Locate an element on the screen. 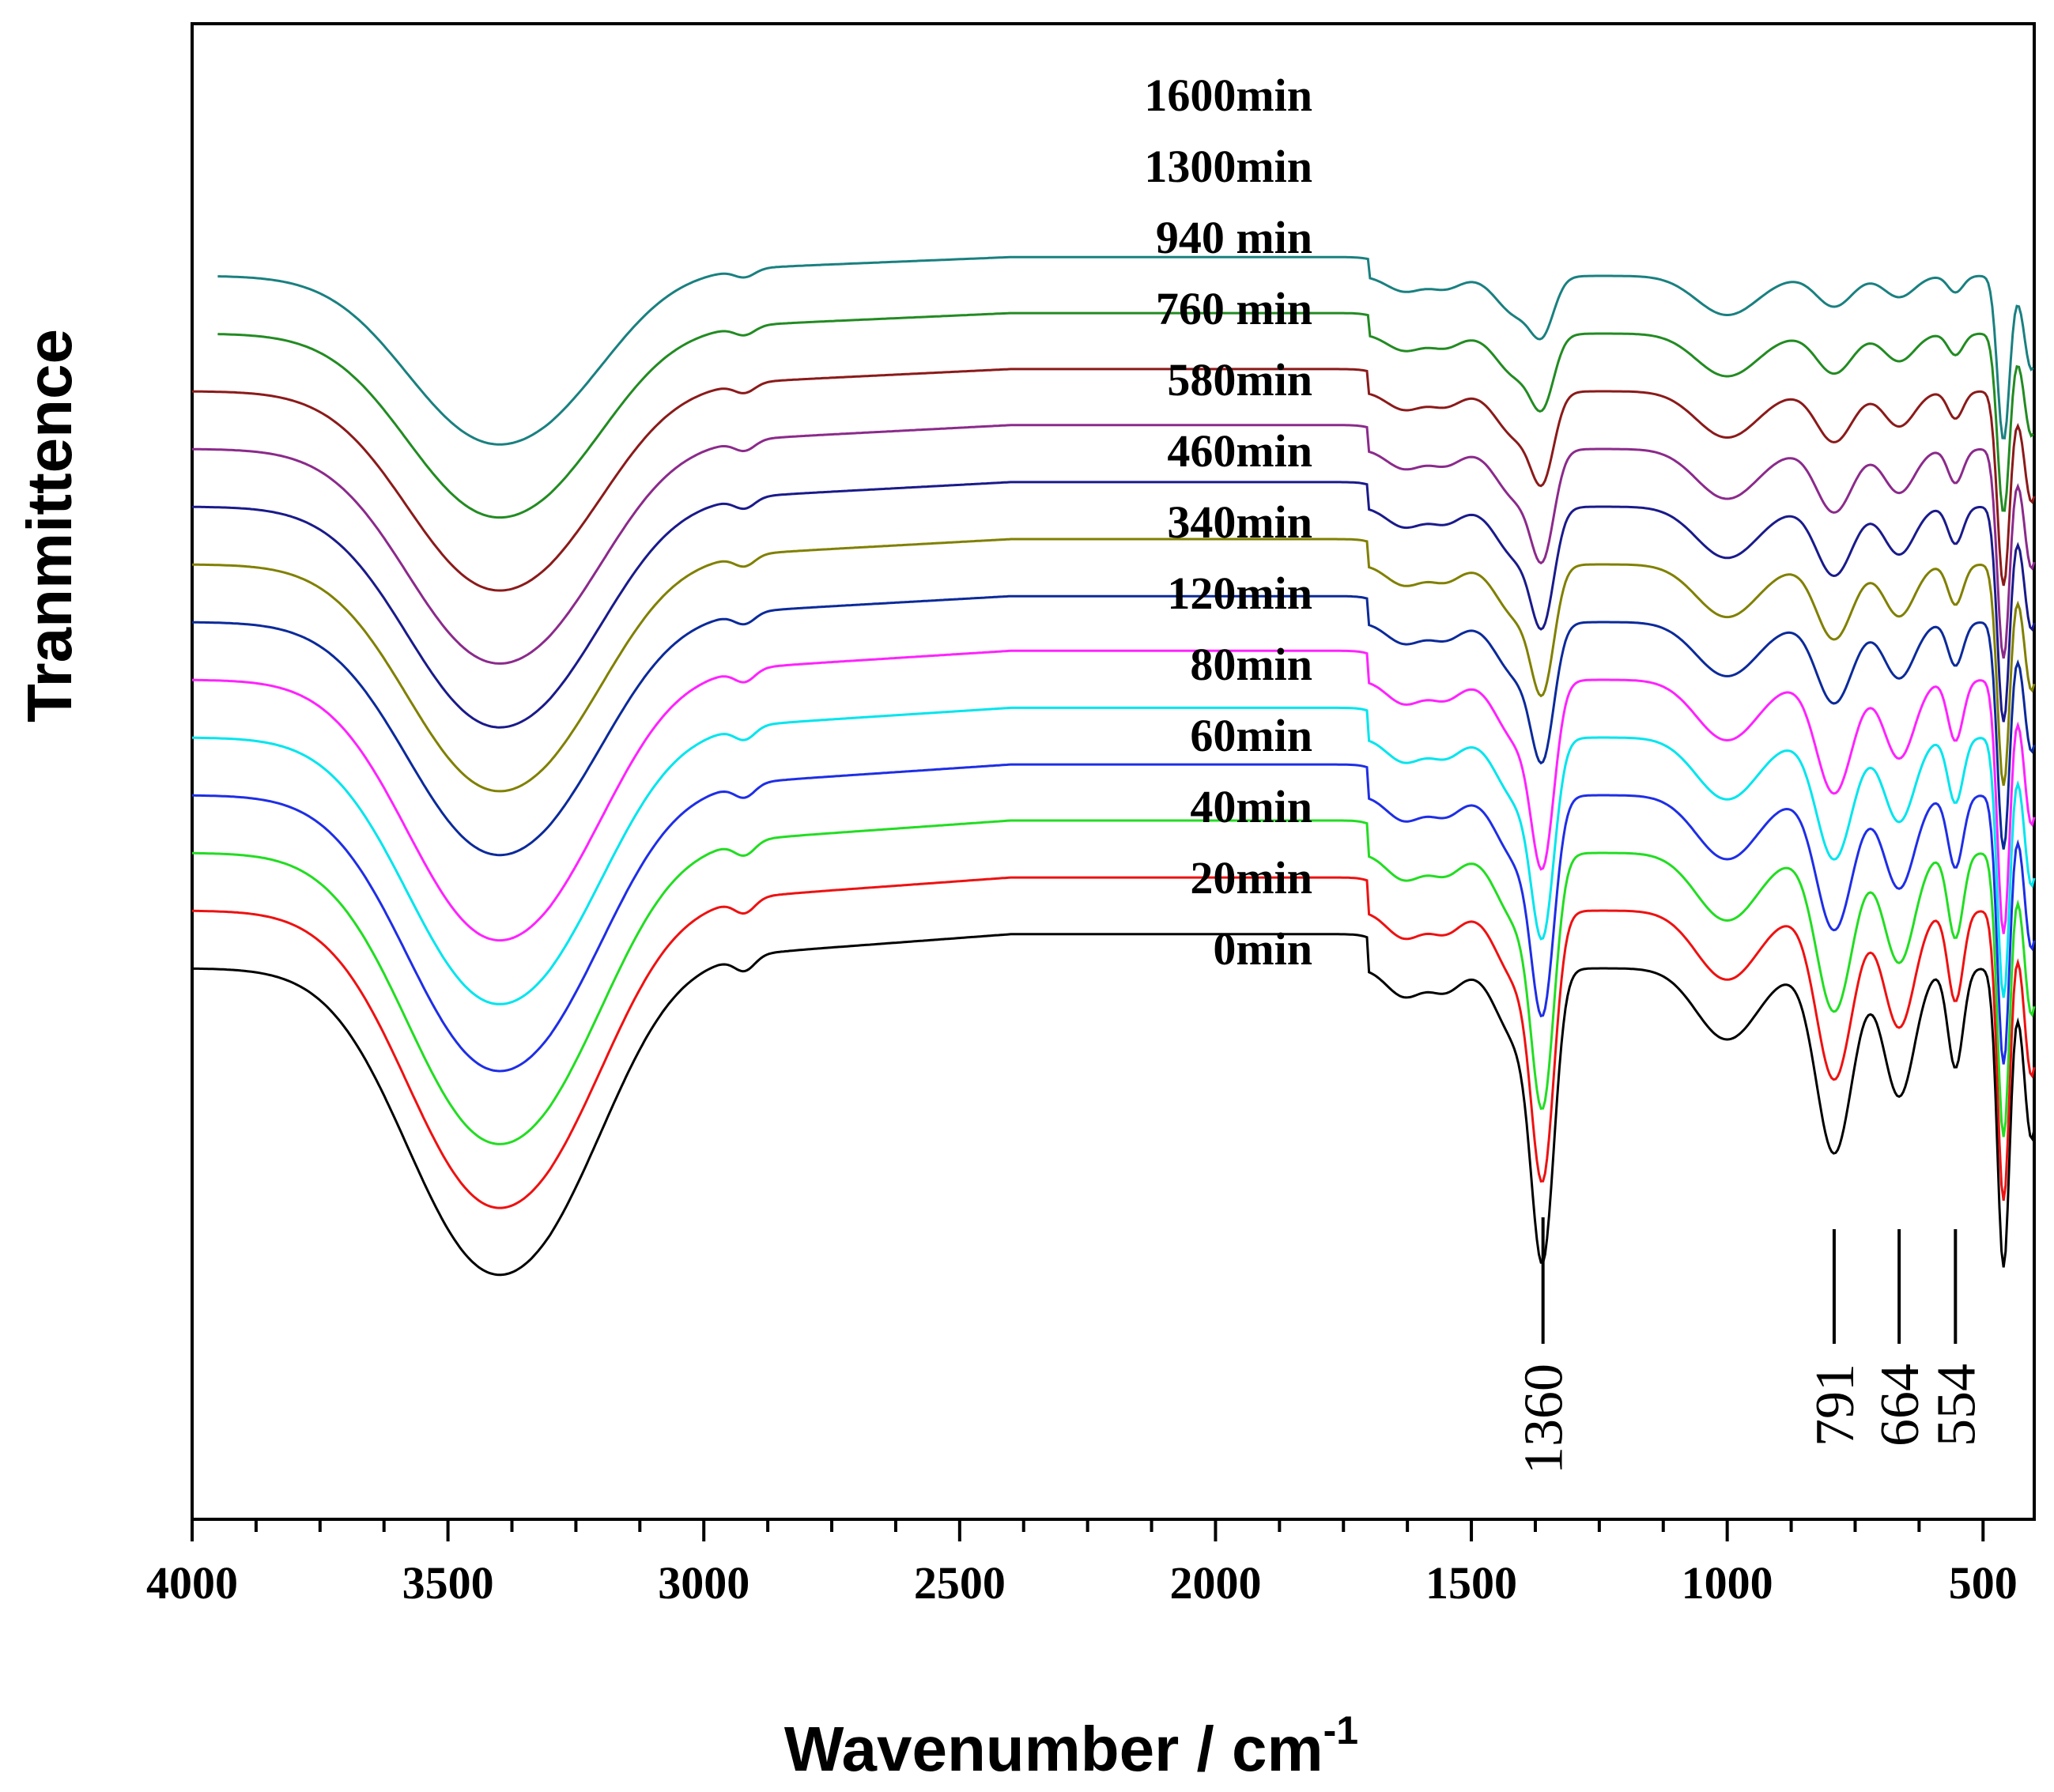  series-line-1600min is located at coordinates (1126, 350).